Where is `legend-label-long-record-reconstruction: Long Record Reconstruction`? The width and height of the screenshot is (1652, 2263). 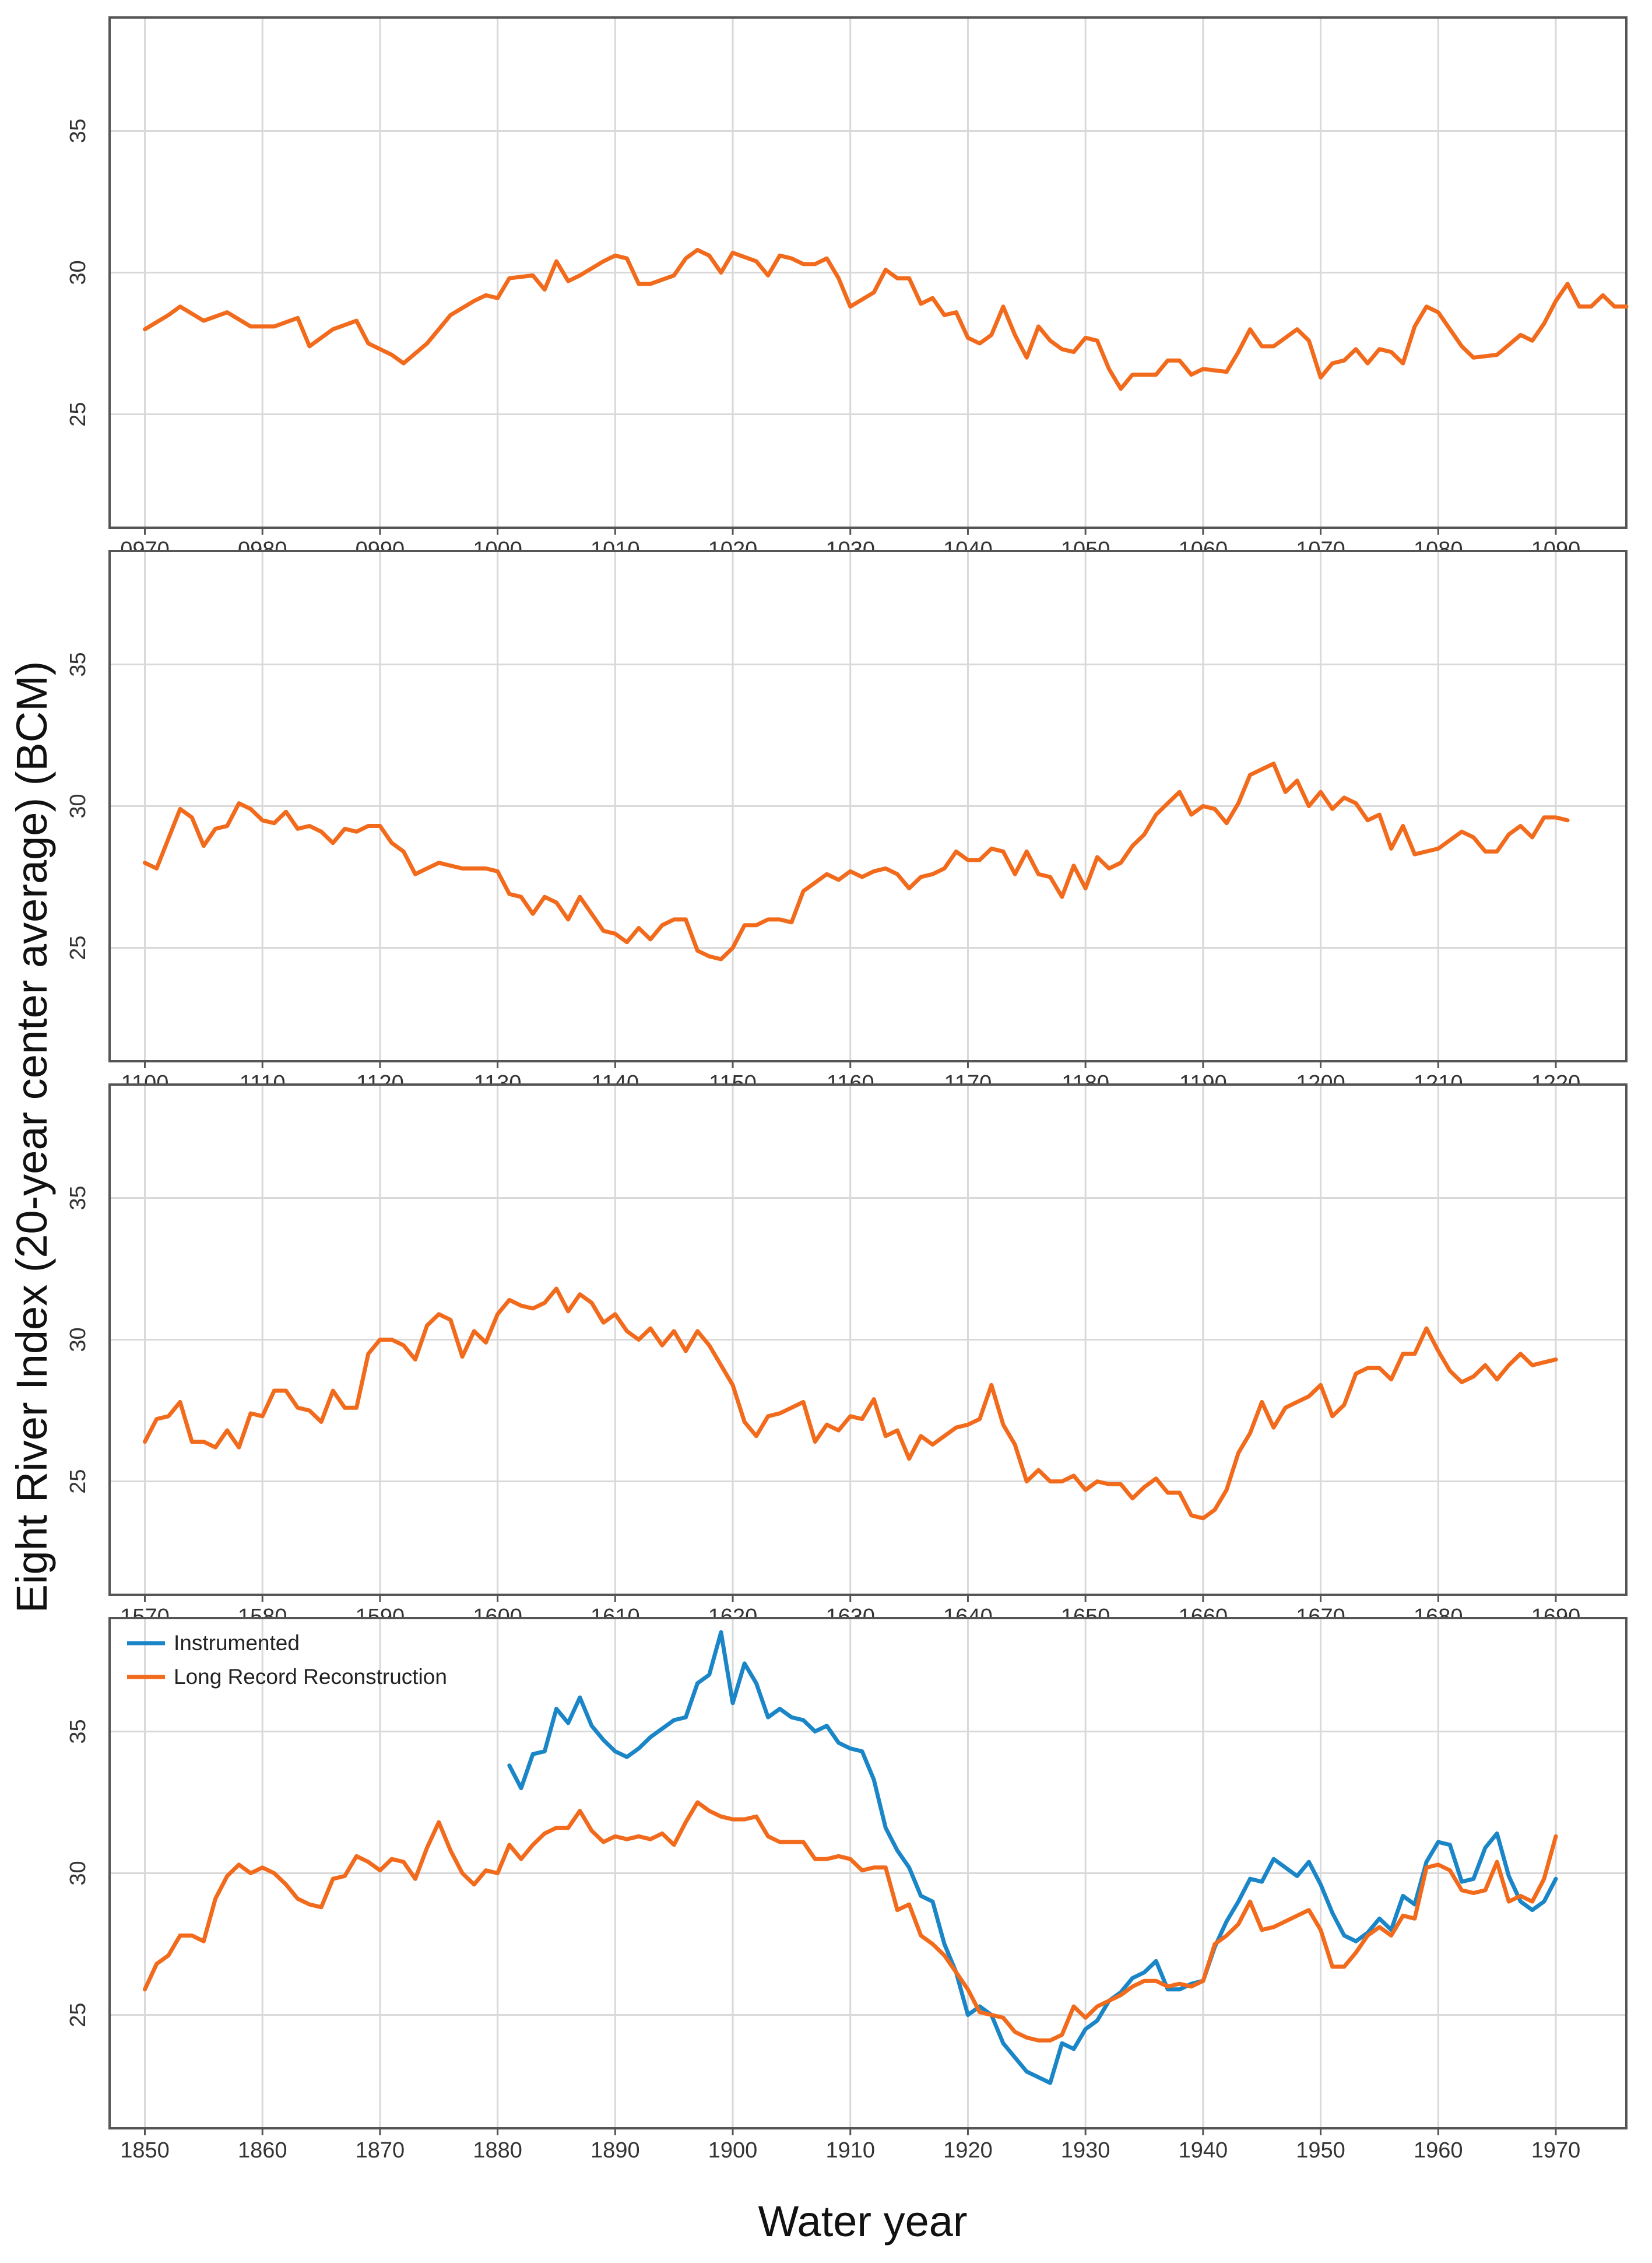 legend-label-long-record-reconstruction: Long Record Reconstruction is located at coordinates (311, 1677).